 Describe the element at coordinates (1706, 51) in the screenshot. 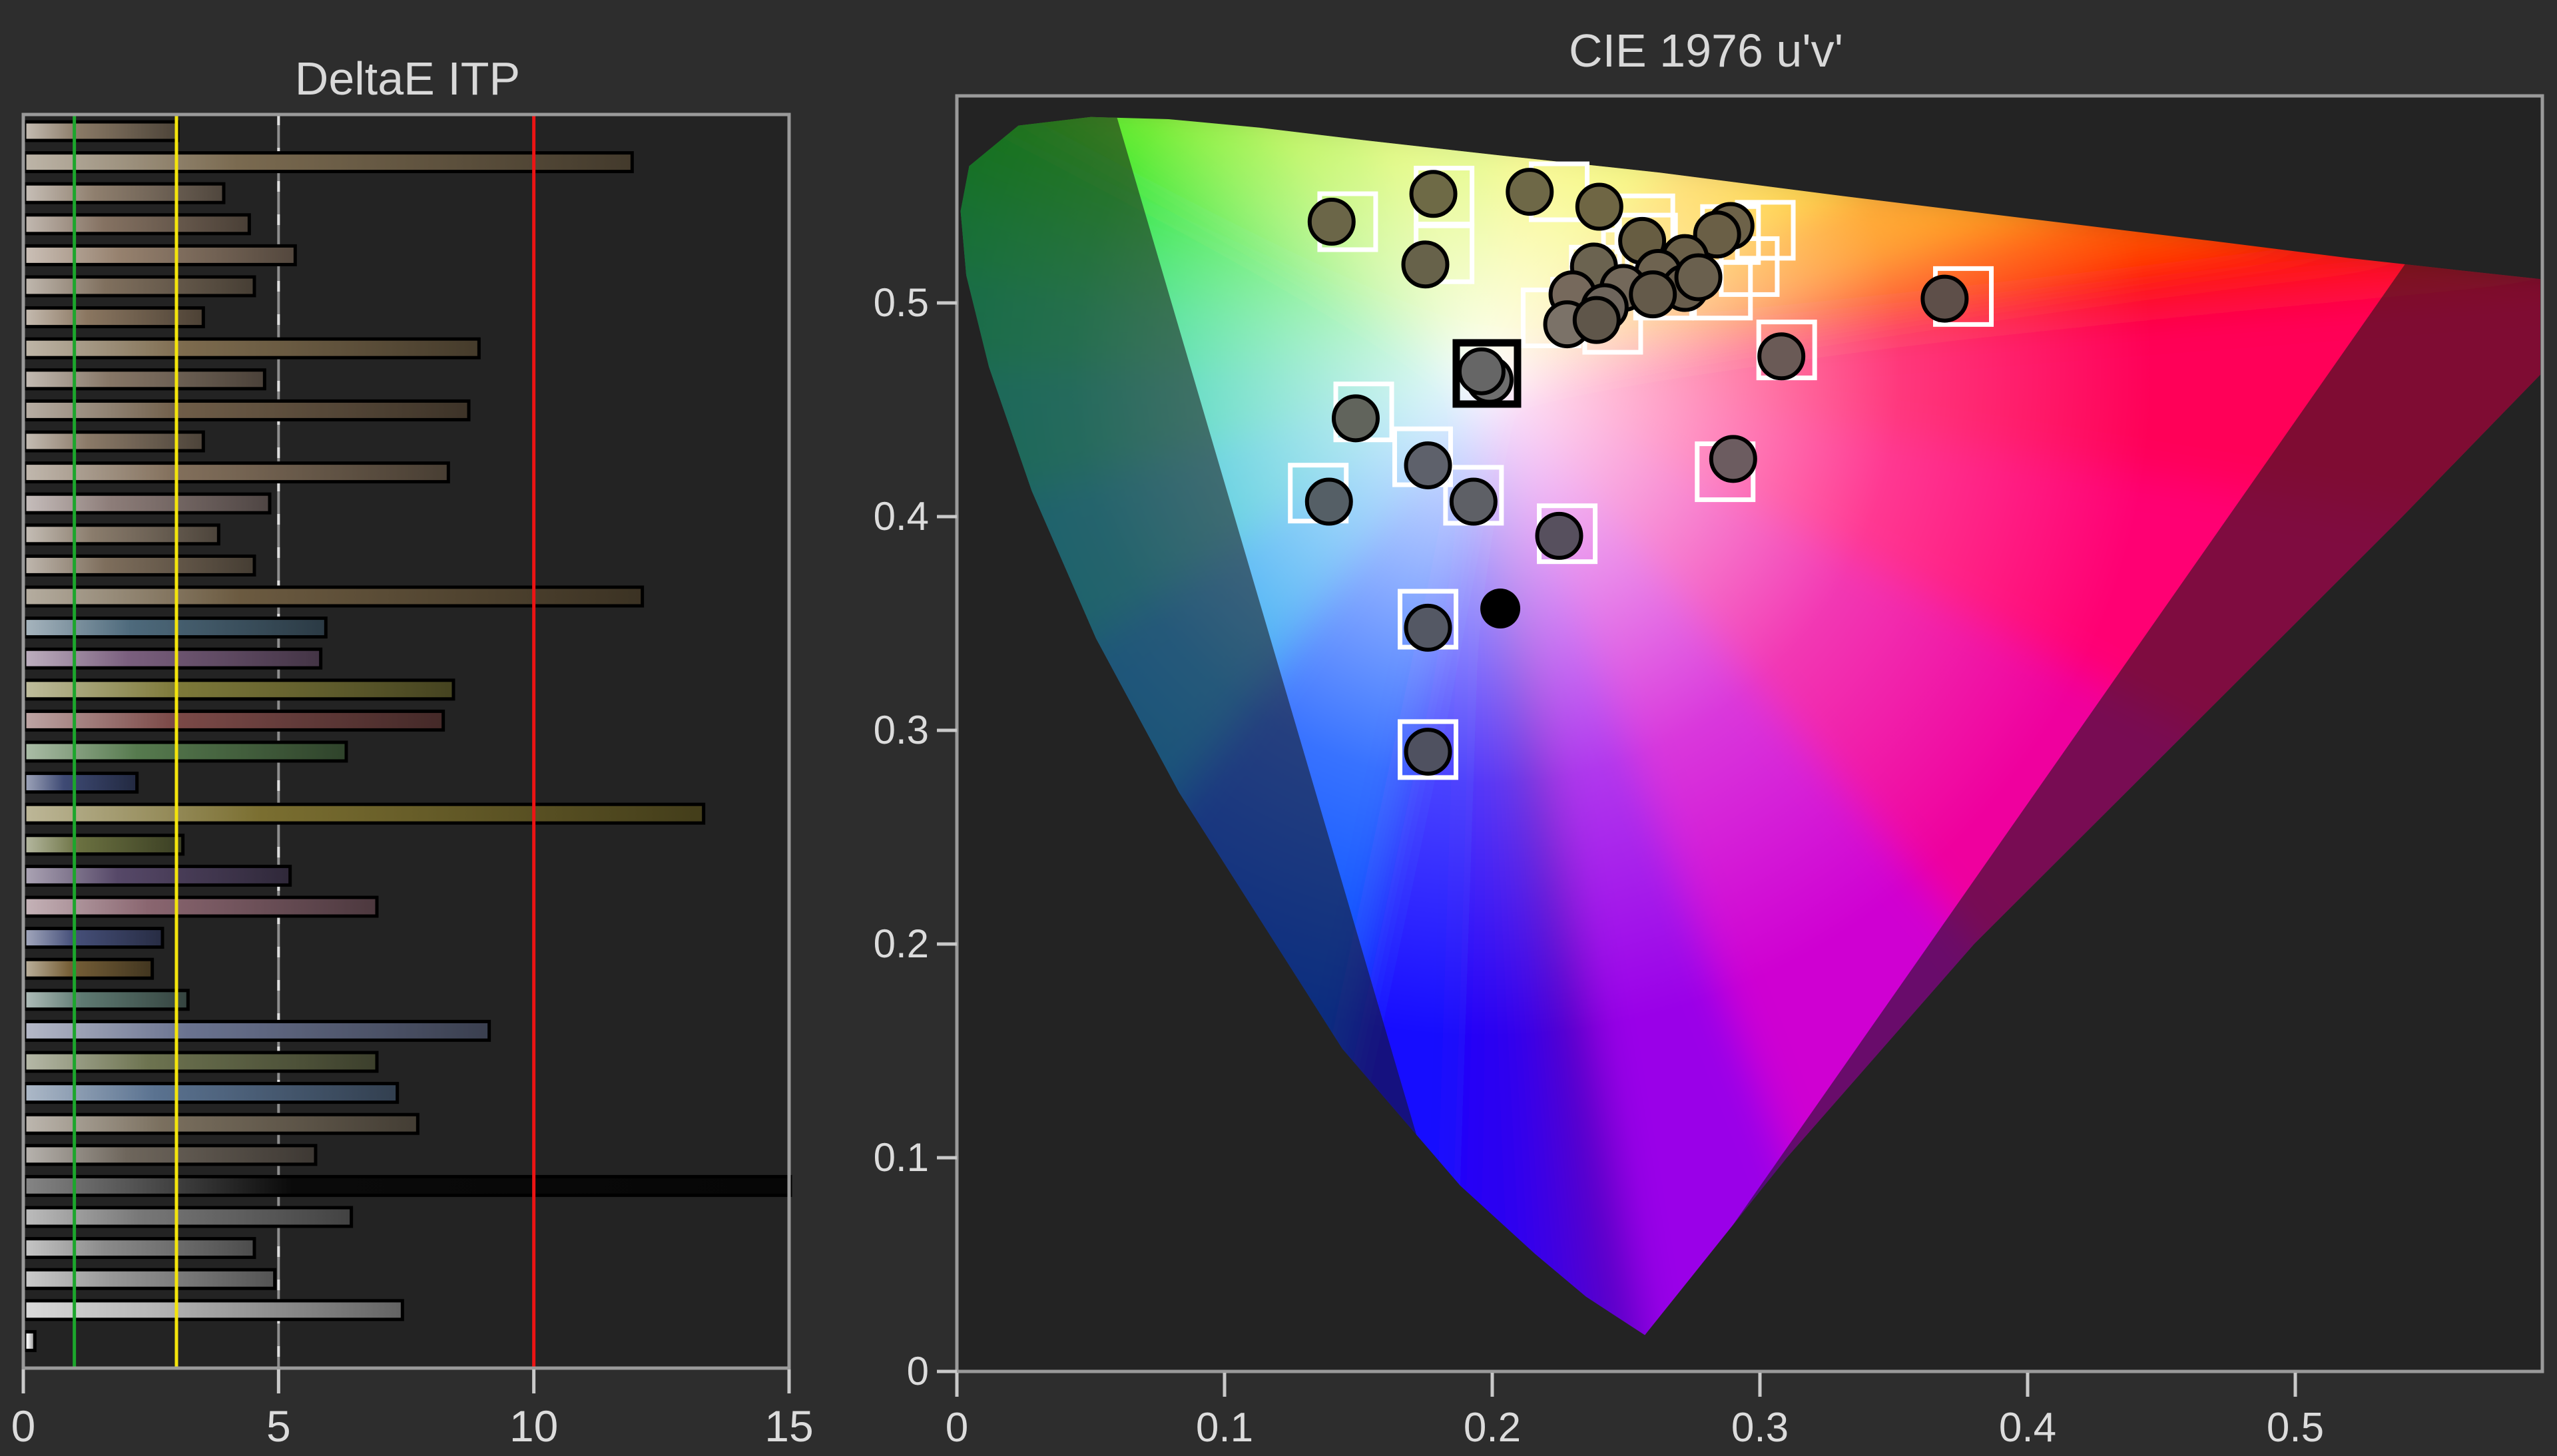

I see `cie-chart-title: CIE 1976 u'v'` at that location.